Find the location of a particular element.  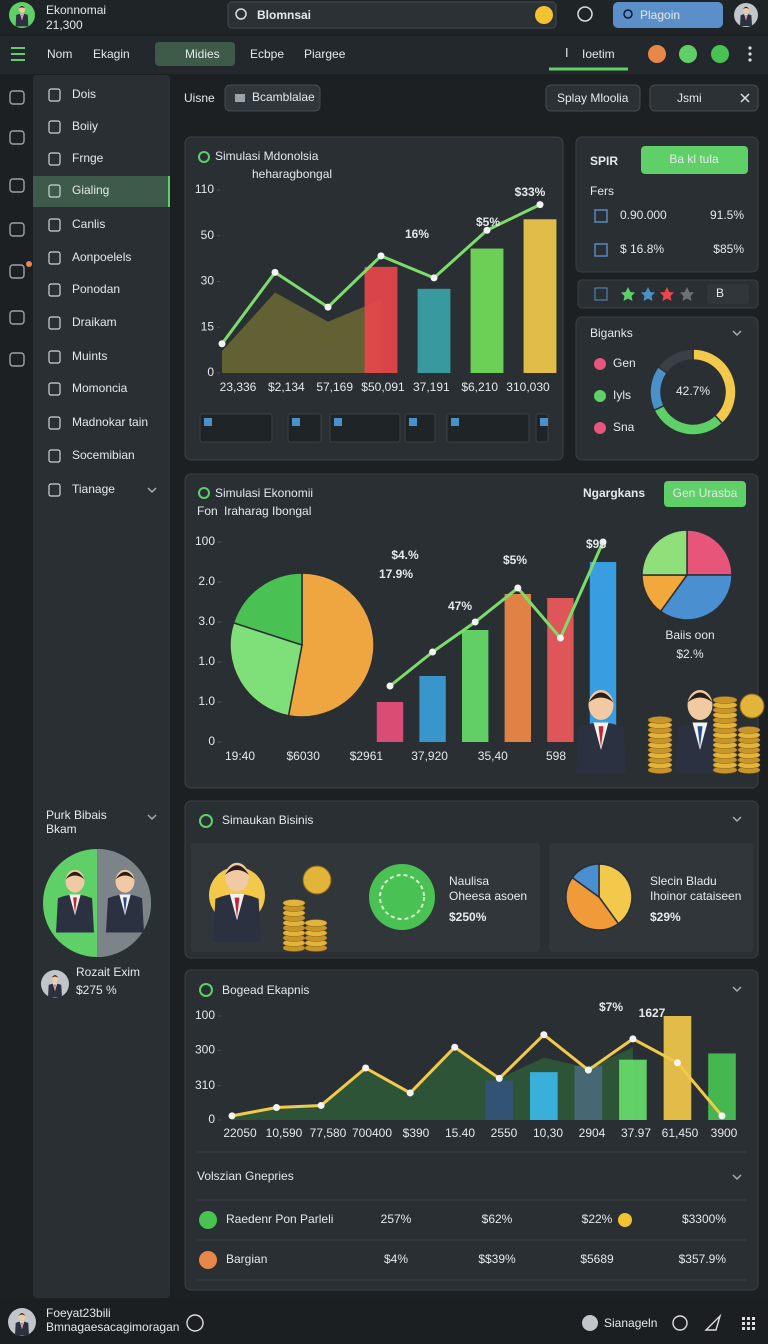

menu-item: Muints is located at coordinates (89, 356).